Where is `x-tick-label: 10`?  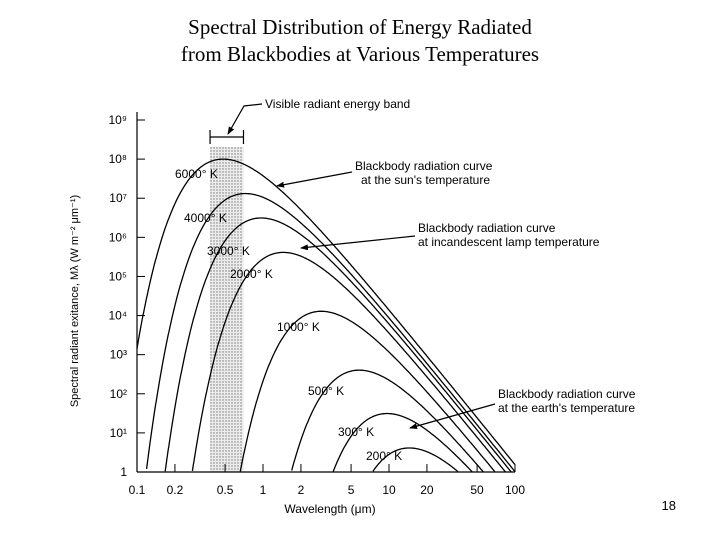 x-tick-label: 10 is located at coordinates (389, 490).